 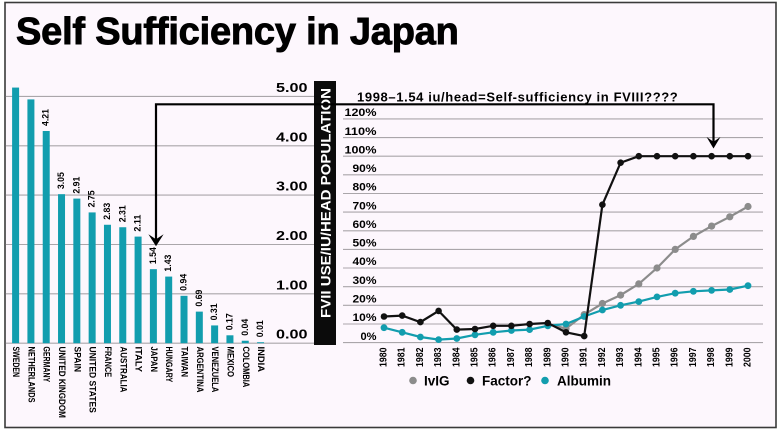 What do you see at coordinates (199, 370) in the screenshot?
I see `svg-text: ARGENTINA` at bounding box center [199, 370].